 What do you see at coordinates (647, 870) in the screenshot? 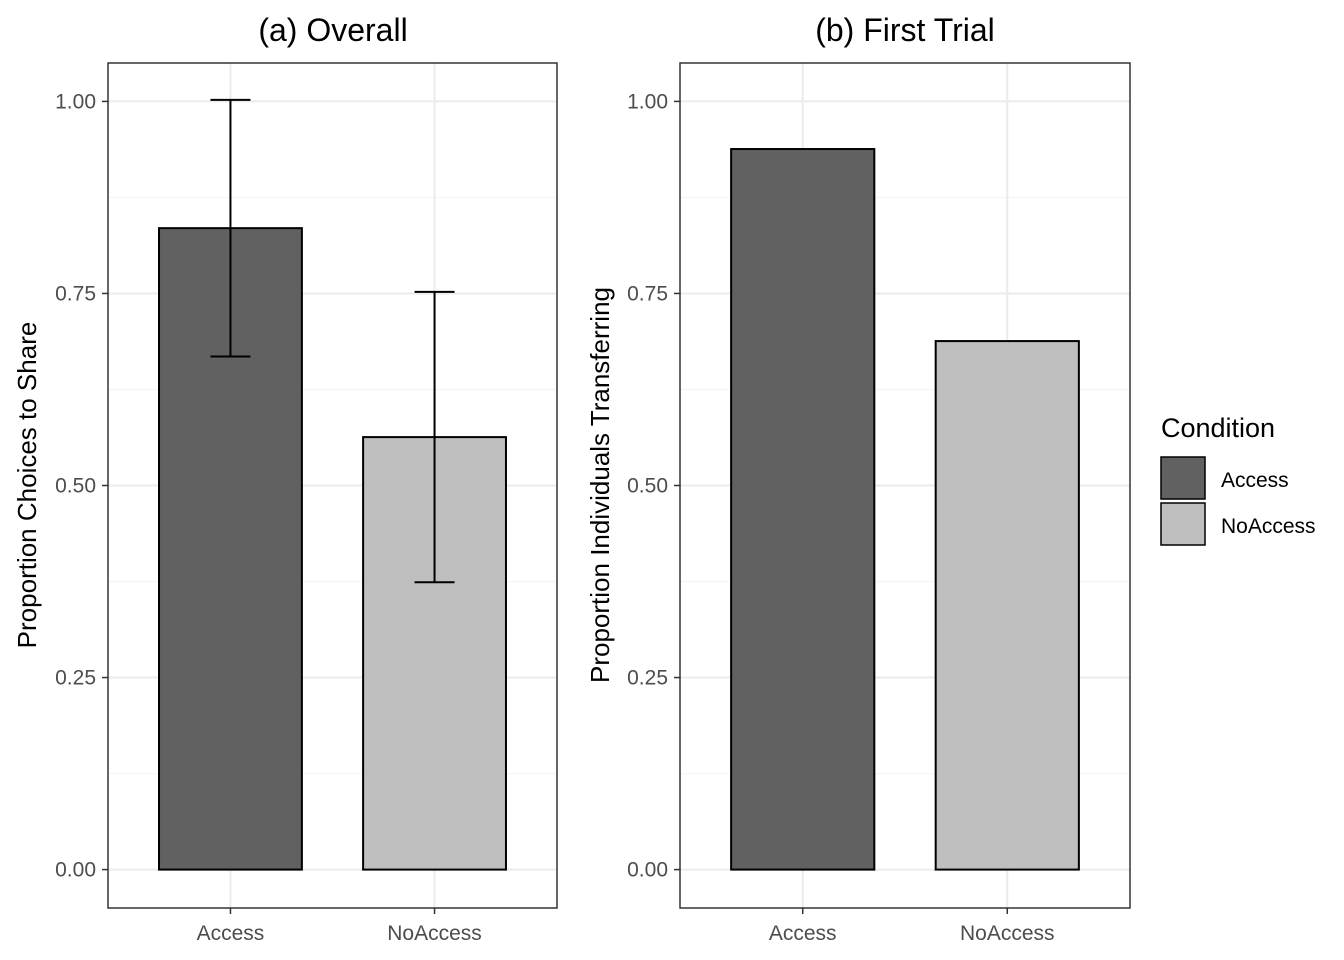
I see `panel-b-y-tick-label: 0.00` at bounding box center [647, 870].